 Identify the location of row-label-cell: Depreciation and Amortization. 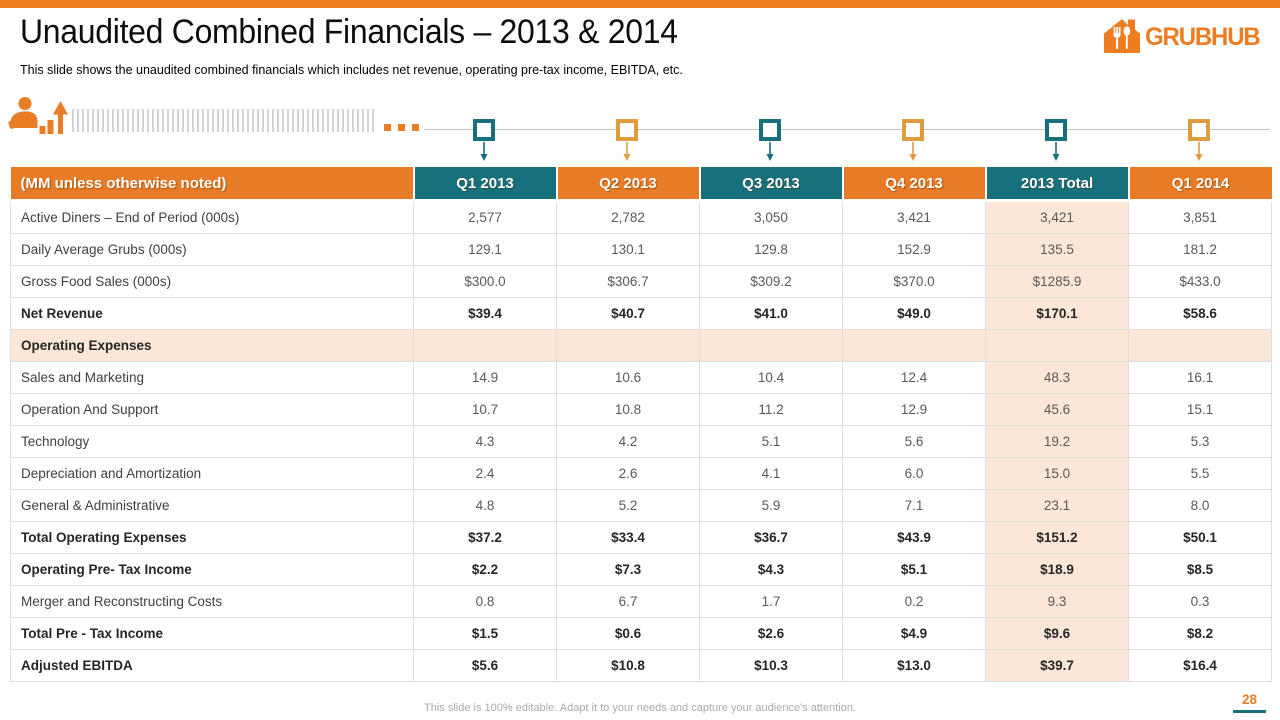
(212, 473).